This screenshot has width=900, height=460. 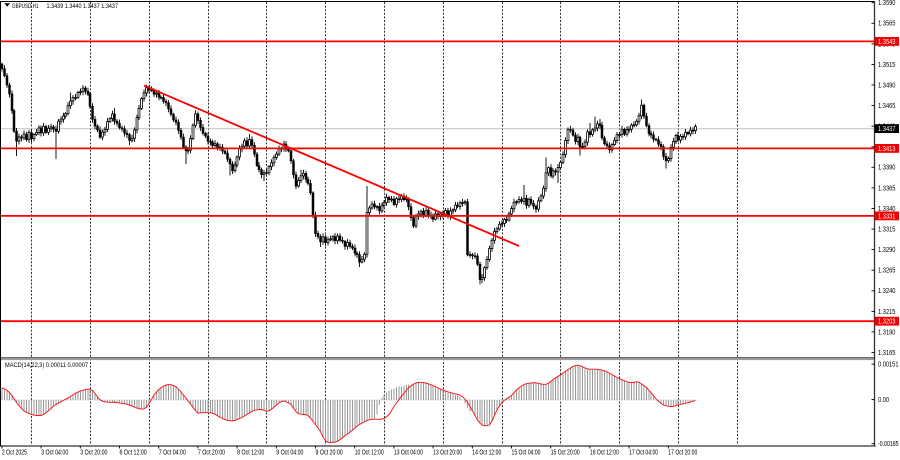 What do you see at coordinates (887, 24) in the screenshot?
I see `svg-text: 1.3565` at bounding box center [887, 24].